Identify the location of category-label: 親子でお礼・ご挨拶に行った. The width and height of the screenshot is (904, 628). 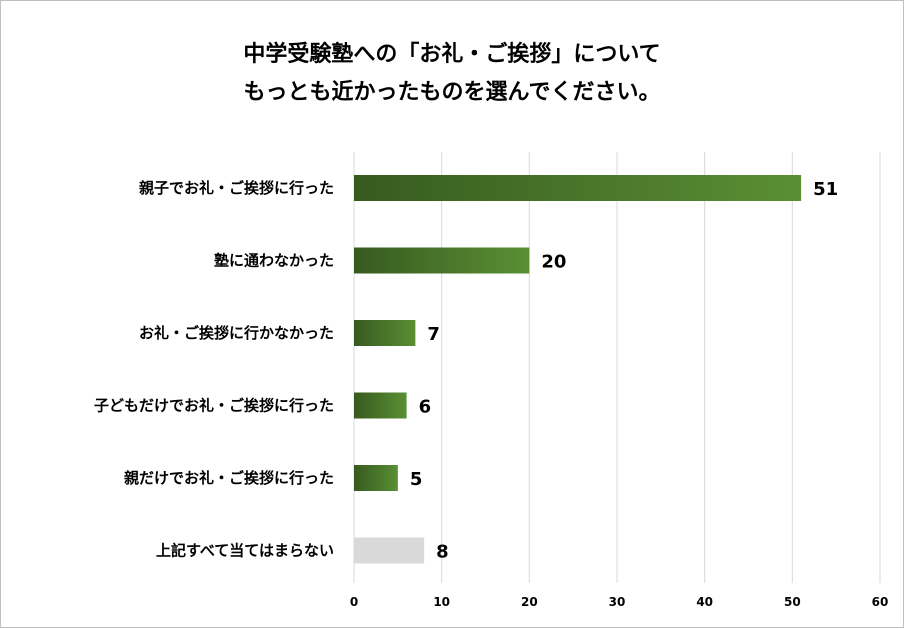
(236, 188).